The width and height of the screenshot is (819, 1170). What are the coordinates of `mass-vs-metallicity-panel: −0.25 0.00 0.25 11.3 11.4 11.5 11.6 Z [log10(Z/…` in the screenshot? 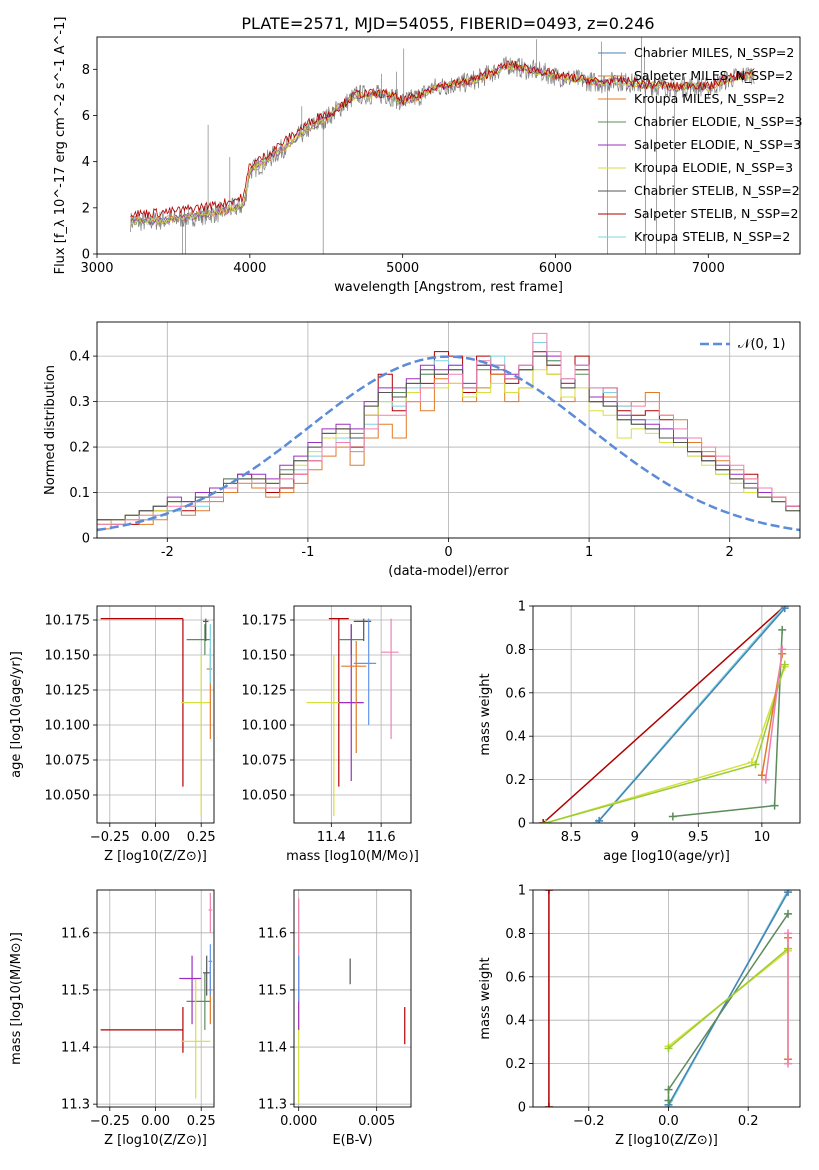 It's located at (112, 1018).